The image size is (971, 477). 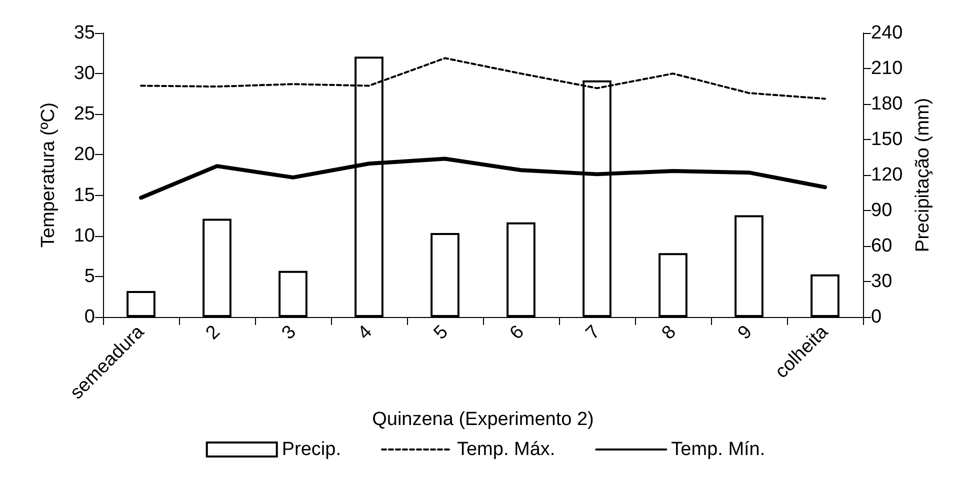 I want to click on y-tick-label: 35, so click(x=84, y=33).